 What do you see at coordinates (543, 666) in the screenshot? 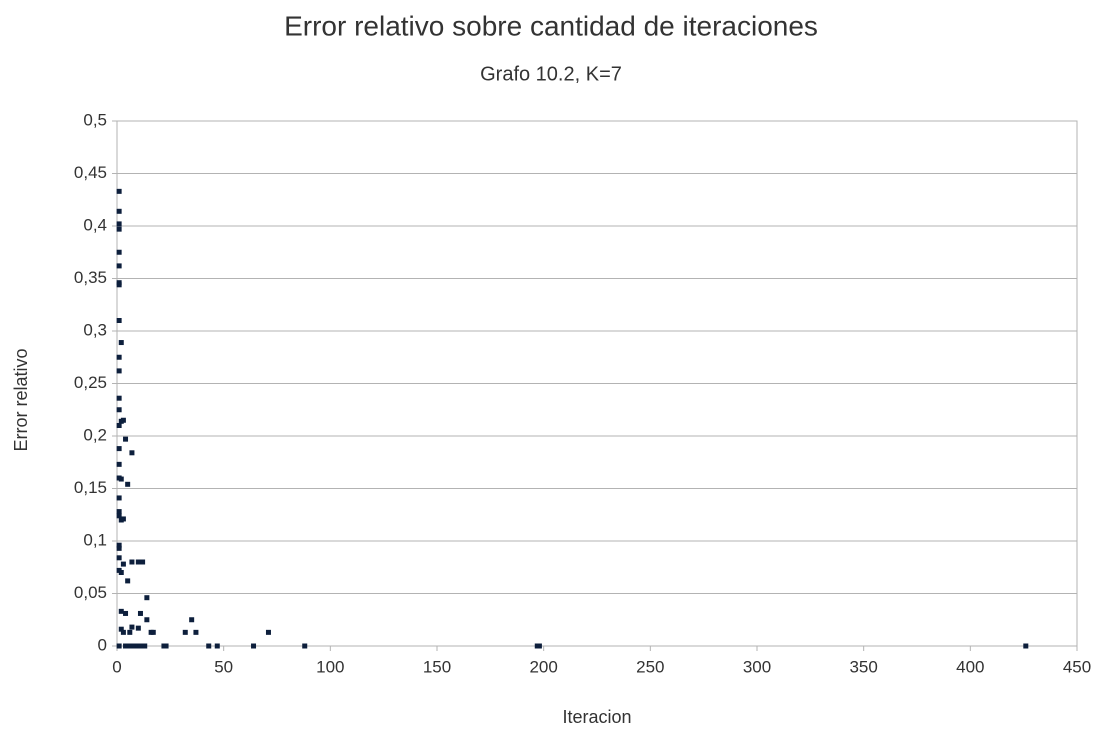
I see `x-tick-label: 200` at bounding box center [543, 666].